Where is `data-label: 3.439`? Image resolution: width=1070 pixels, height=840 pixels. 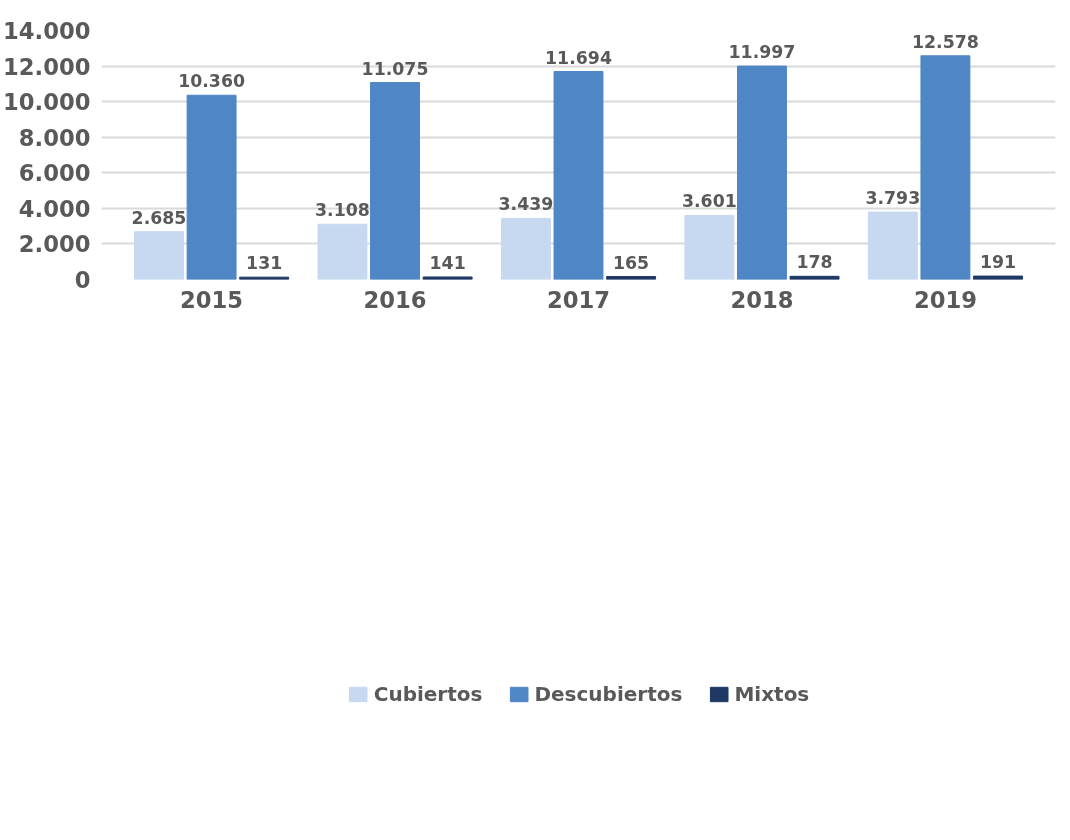
data-label: 3.439 is located at coordinates (526, 204).